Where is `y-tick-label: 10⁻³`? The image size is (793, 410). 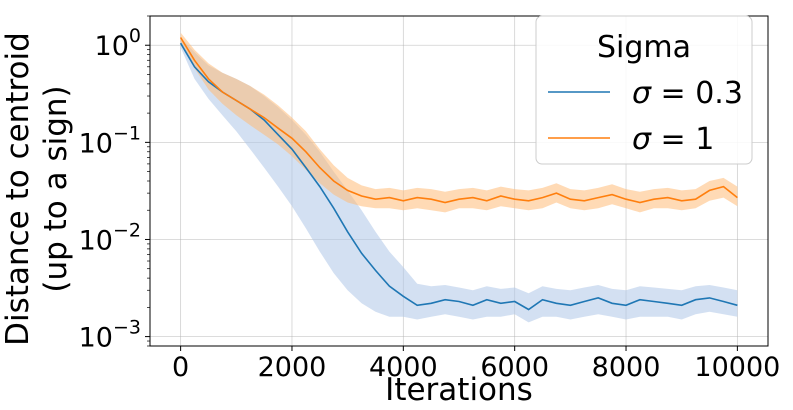 y-tick-label: 10⁻³ is located at coordinates (110, 335).